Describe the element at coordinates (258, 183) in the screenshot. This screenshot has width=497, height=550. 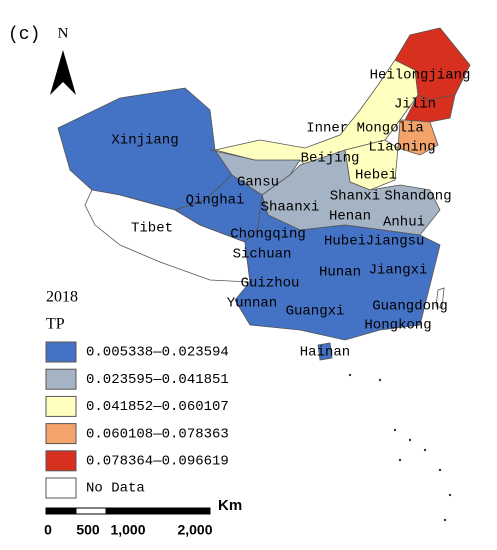
I see `province-label: Gansu` at that location.